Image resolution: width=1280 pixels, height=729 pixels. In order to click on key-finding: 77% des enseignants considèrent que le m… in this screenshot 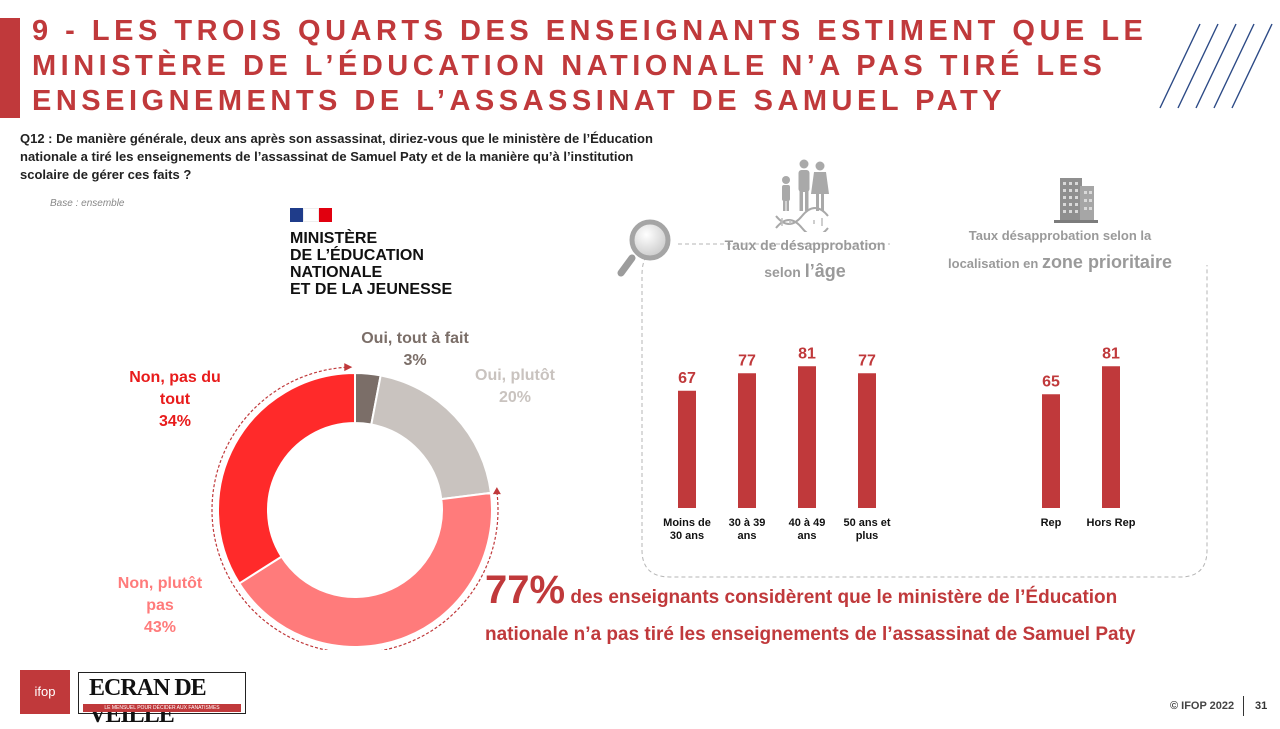, I will do `click(865, 608)`.